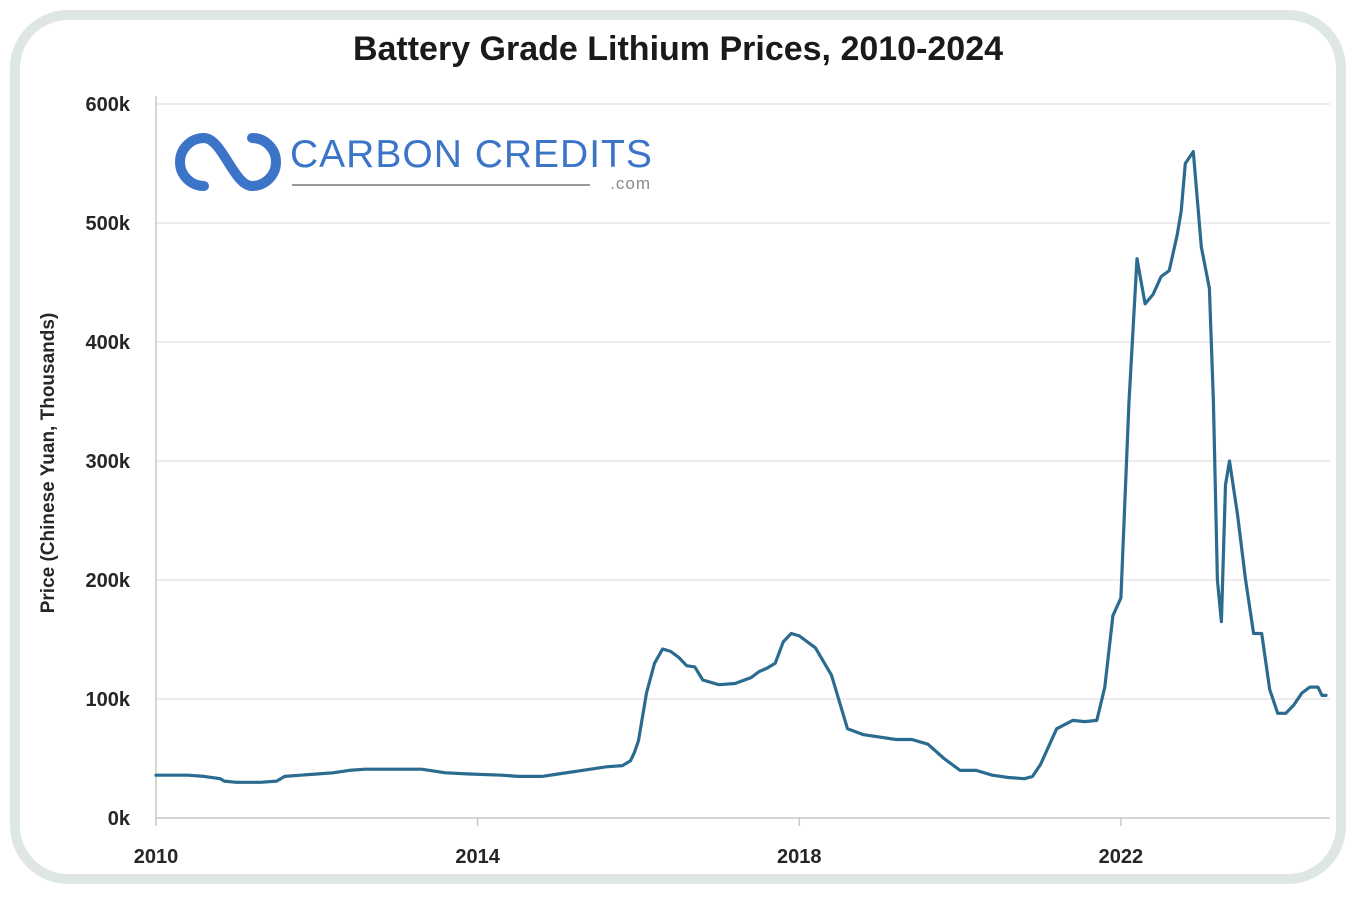 This screenshot has height=898, width=1360. What do you see at coordinates (108, 581) in the screenshot?
I see `y-tick-label: 200k` at bounding box center [108, 581].